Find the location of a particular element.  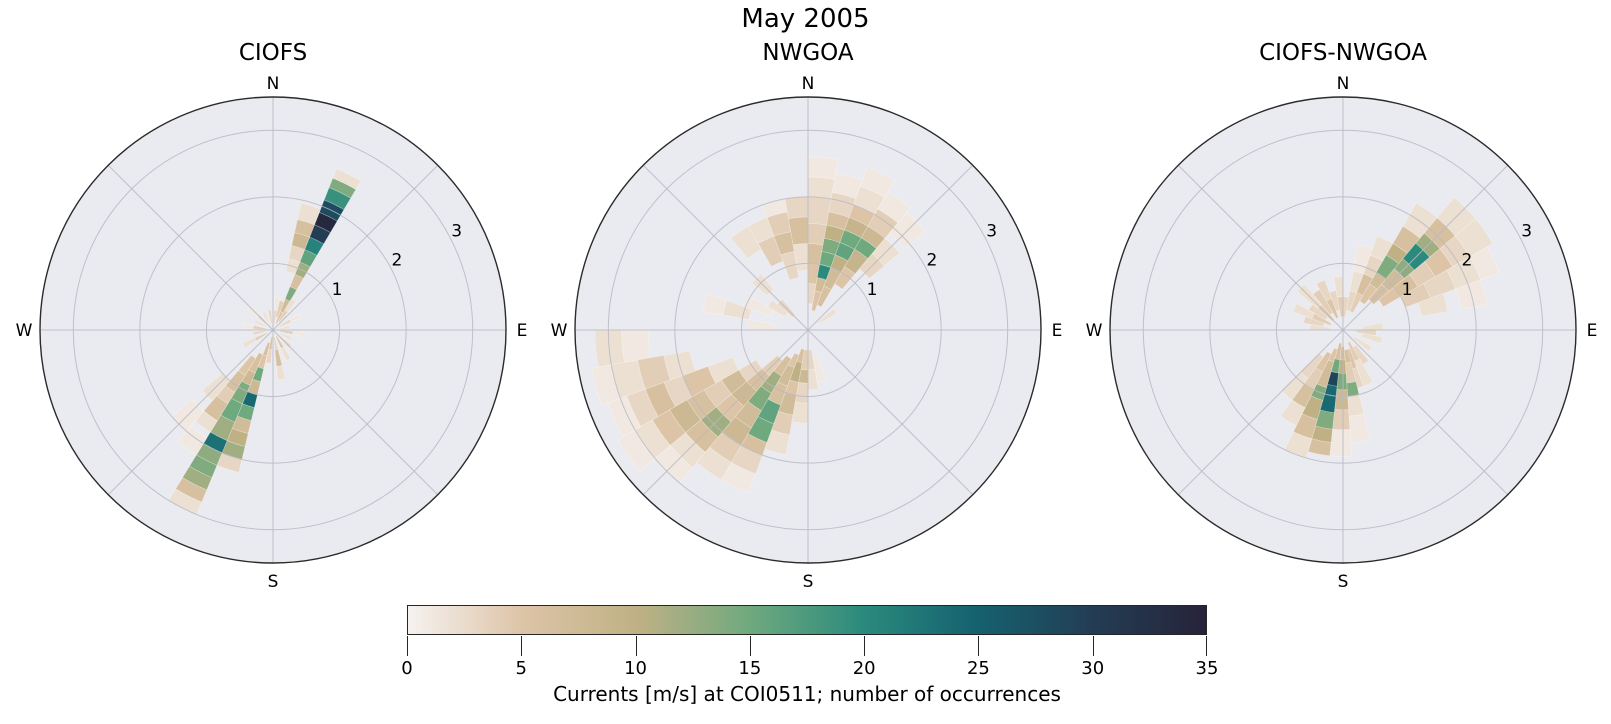

colorbar-tick-label: 0 is located at coordinates (407, 668).